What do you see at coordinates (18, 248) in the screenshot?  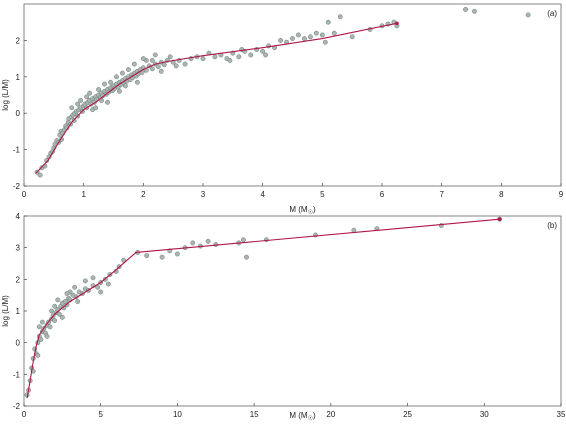 I see `y-tick-label: 3` at bounding box center [18, 248].